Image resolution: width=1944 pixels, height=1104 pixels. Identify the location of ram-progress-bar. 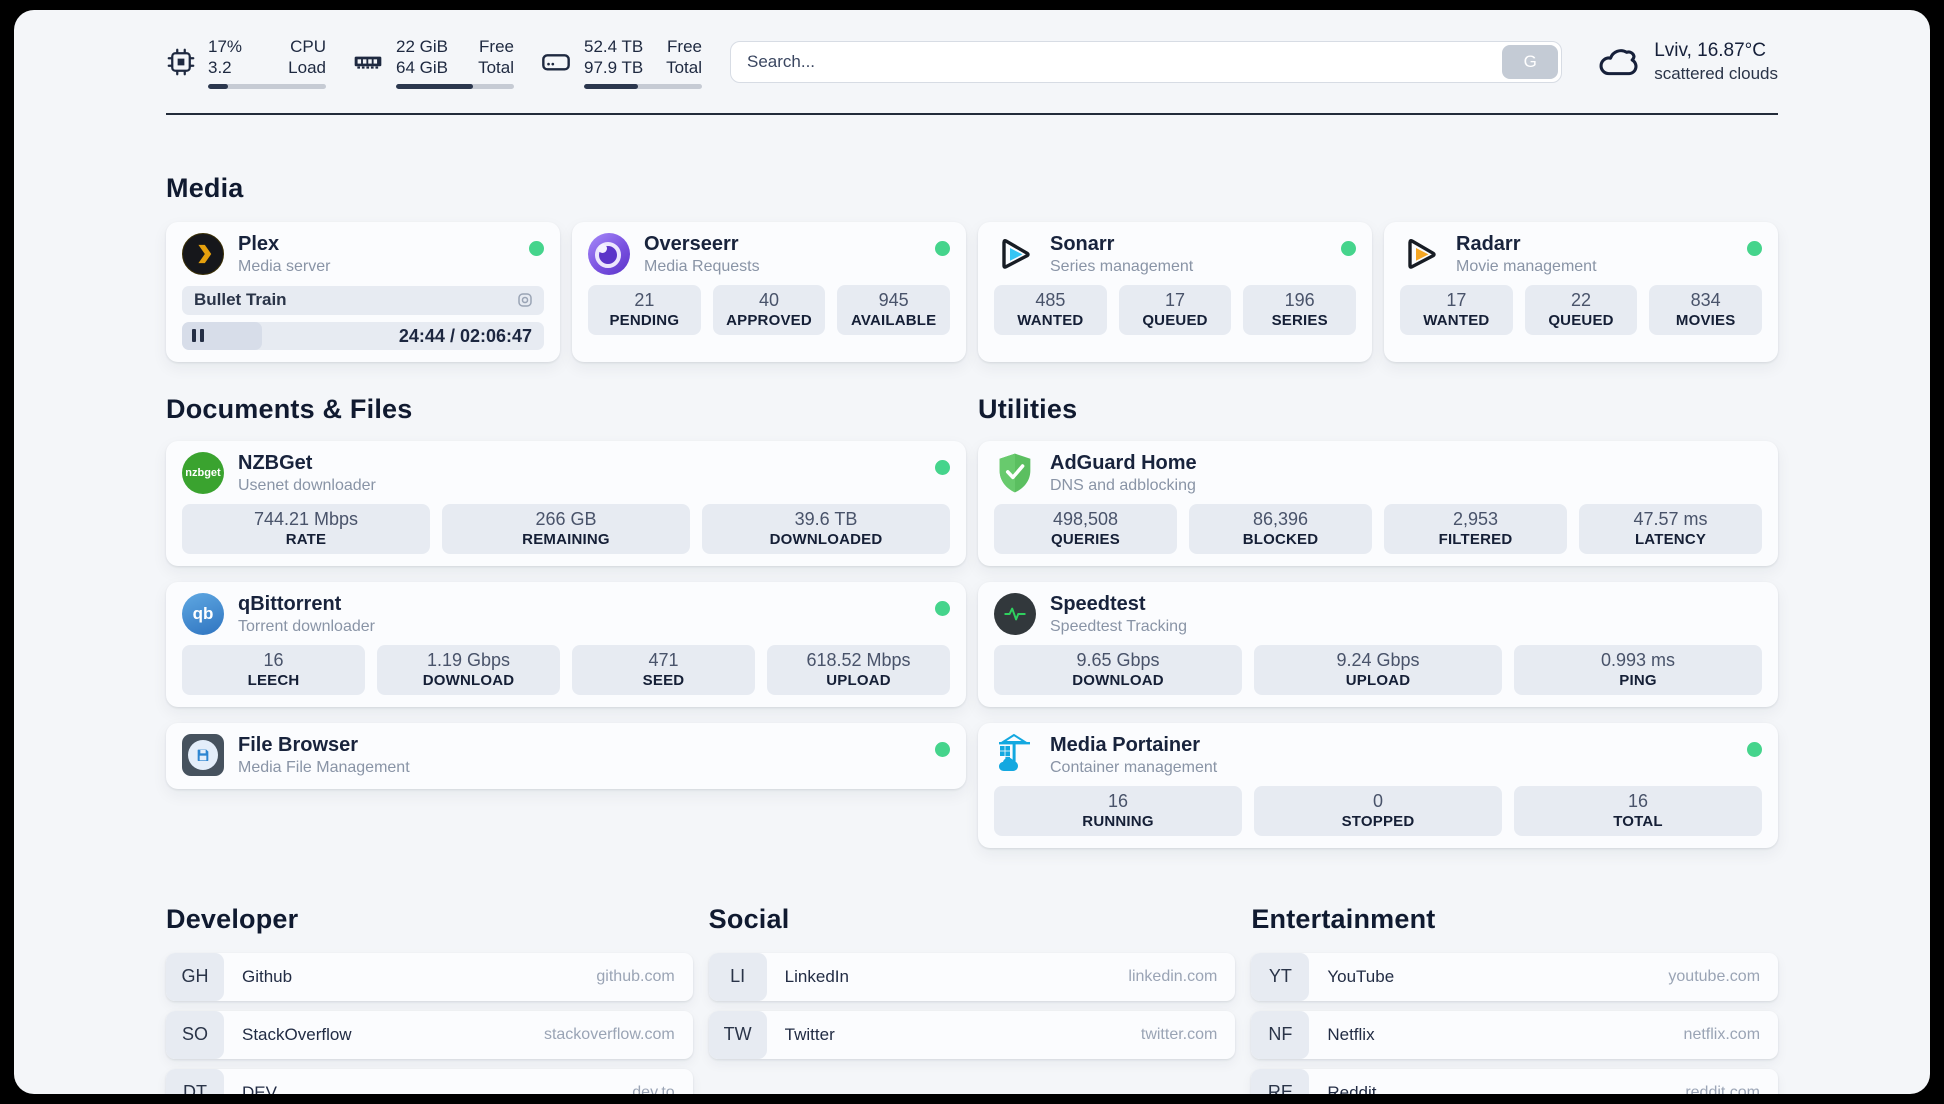
(455, 86).